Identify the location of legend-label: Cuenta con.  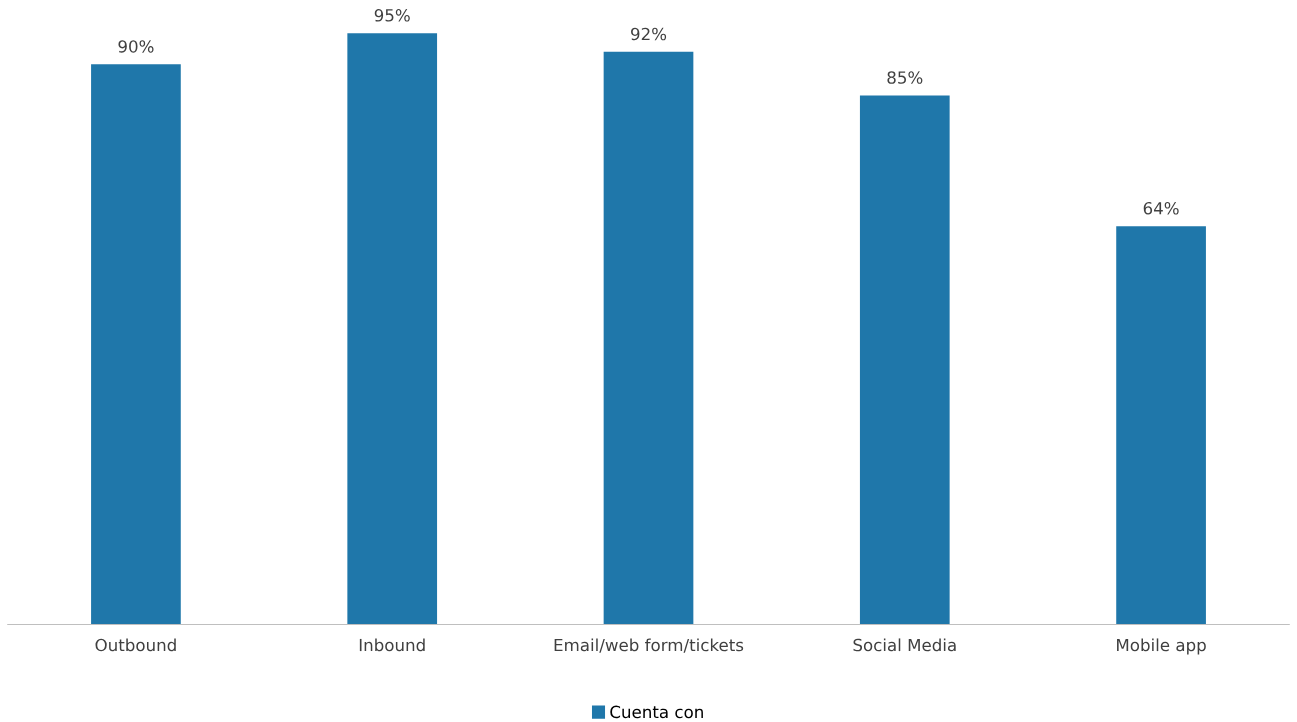
(656, 712).